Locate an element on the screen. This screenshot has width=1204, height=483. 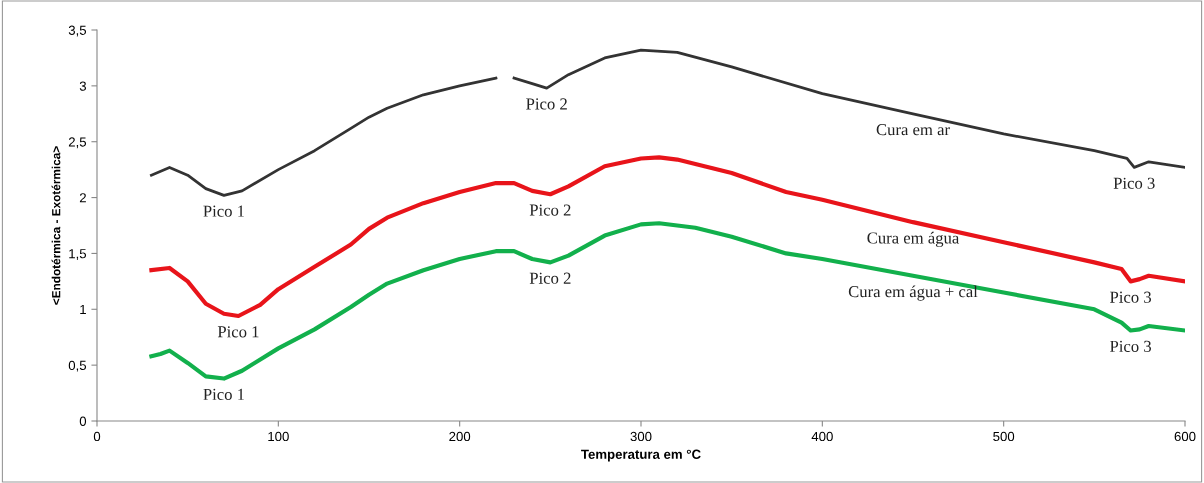
x-tick-label: 300 is located at coordinates (641, 436).